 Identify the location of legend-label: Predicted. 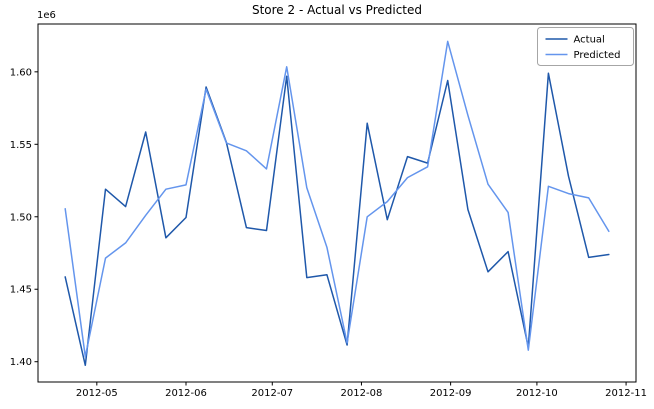
(597, 55).